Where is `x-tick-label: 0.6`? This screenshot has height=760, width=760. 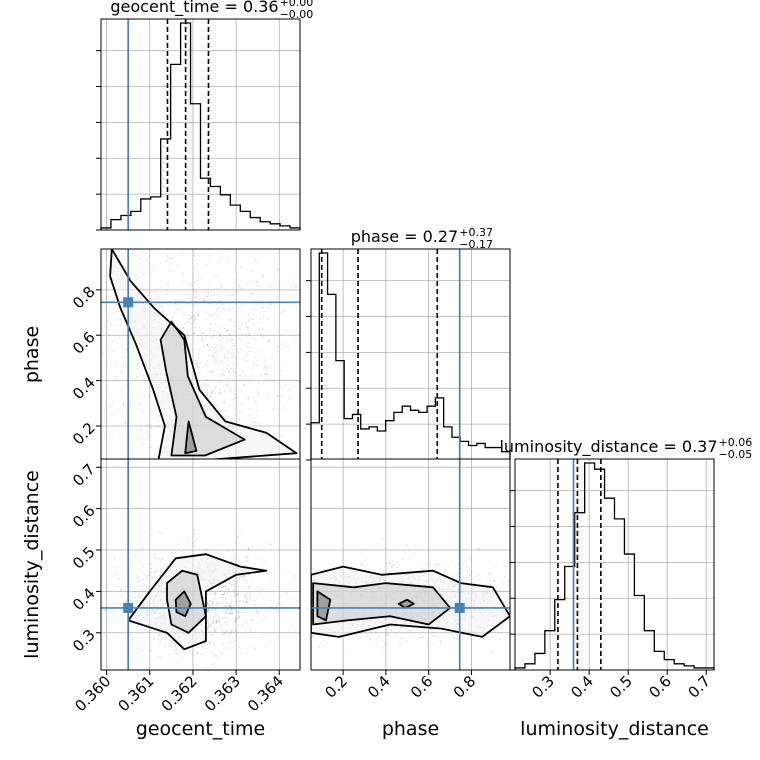
x-tick-label: 0.6 is located at coordinates (660, 687).